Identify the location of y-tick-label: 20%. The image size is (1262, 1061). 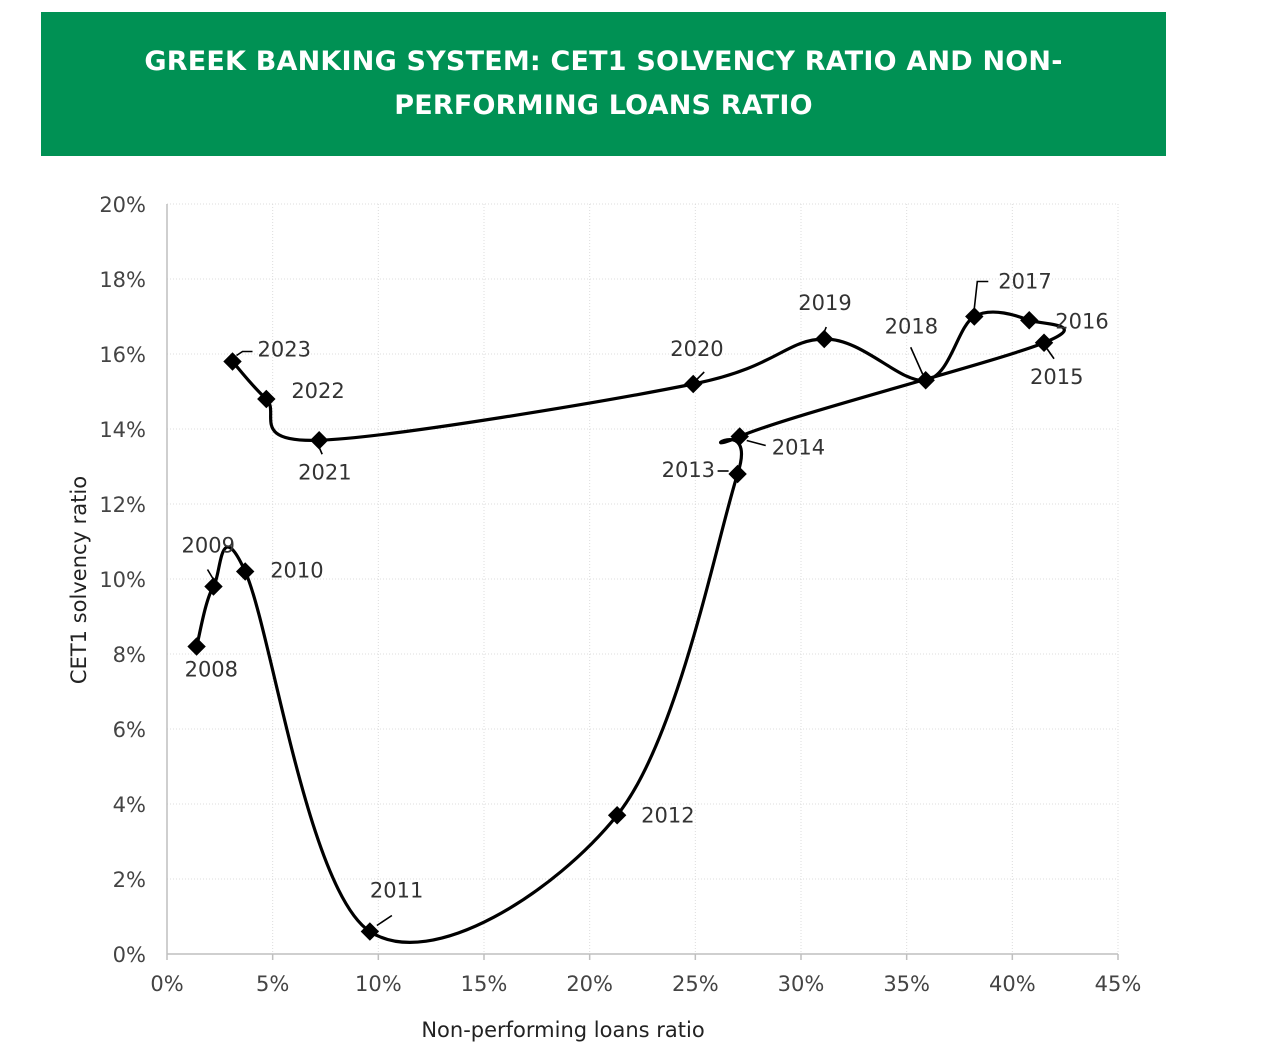
(122, 205).